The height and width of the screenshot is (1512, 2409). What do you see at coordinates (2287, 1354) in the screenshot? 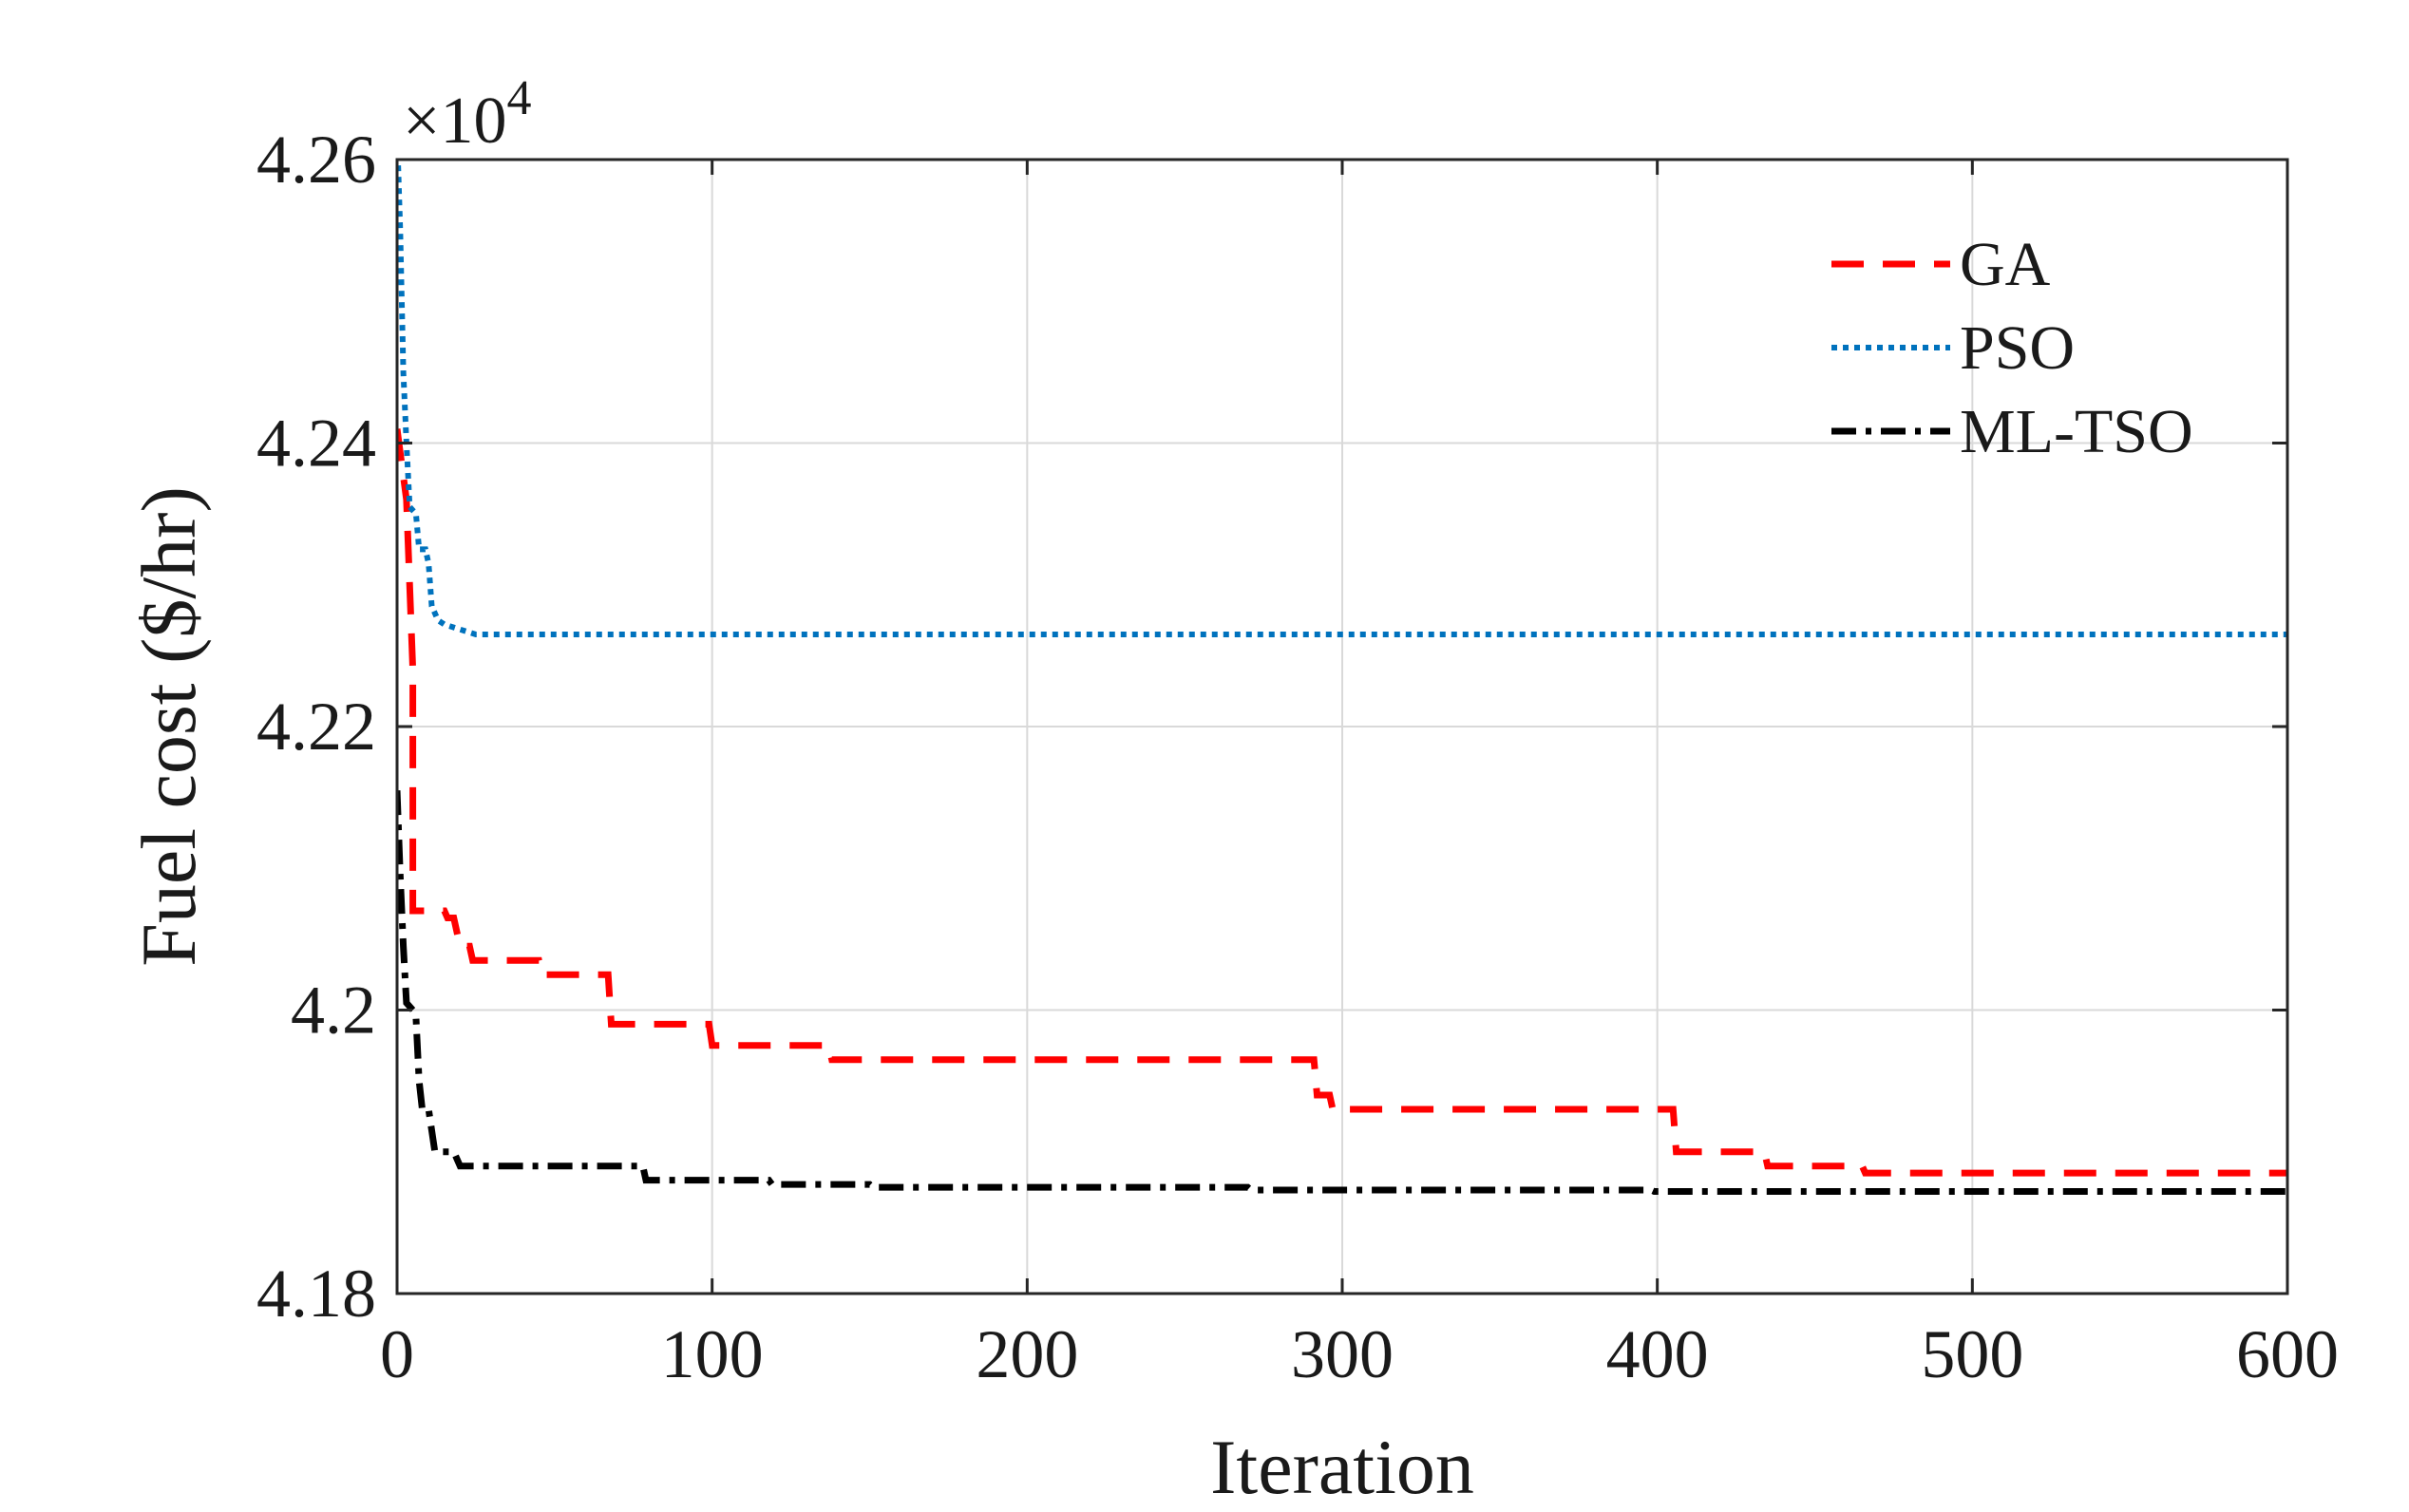
I see `x-tick-label: 600` at bounding box center [2287, 1354].